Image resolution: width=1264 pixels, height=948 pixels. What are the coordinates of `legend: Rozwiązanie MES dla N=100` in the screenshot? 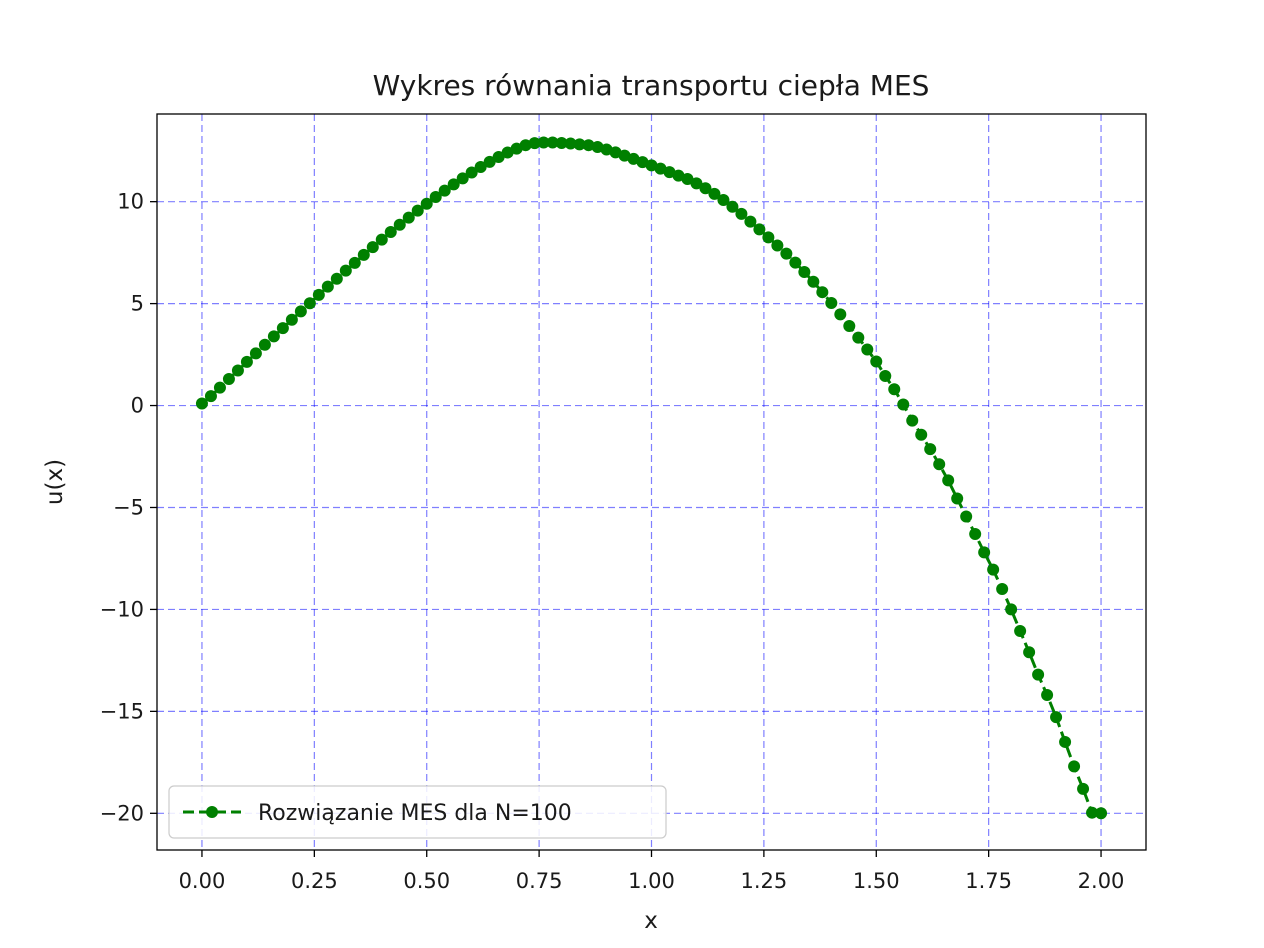 It's located at (417, 812).